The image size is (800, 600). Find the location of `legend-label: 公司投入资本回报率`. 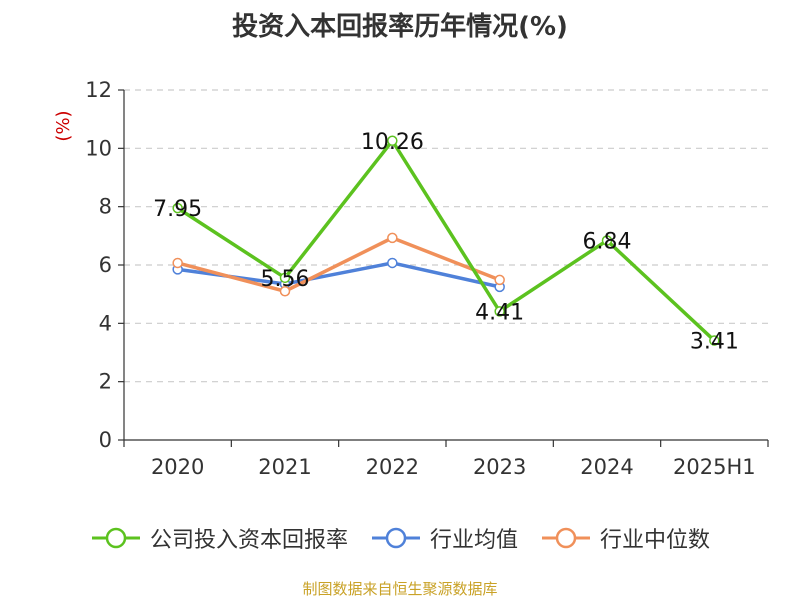

legend-label: 公司投入资本回报率 is located at coordinates (248, 540).